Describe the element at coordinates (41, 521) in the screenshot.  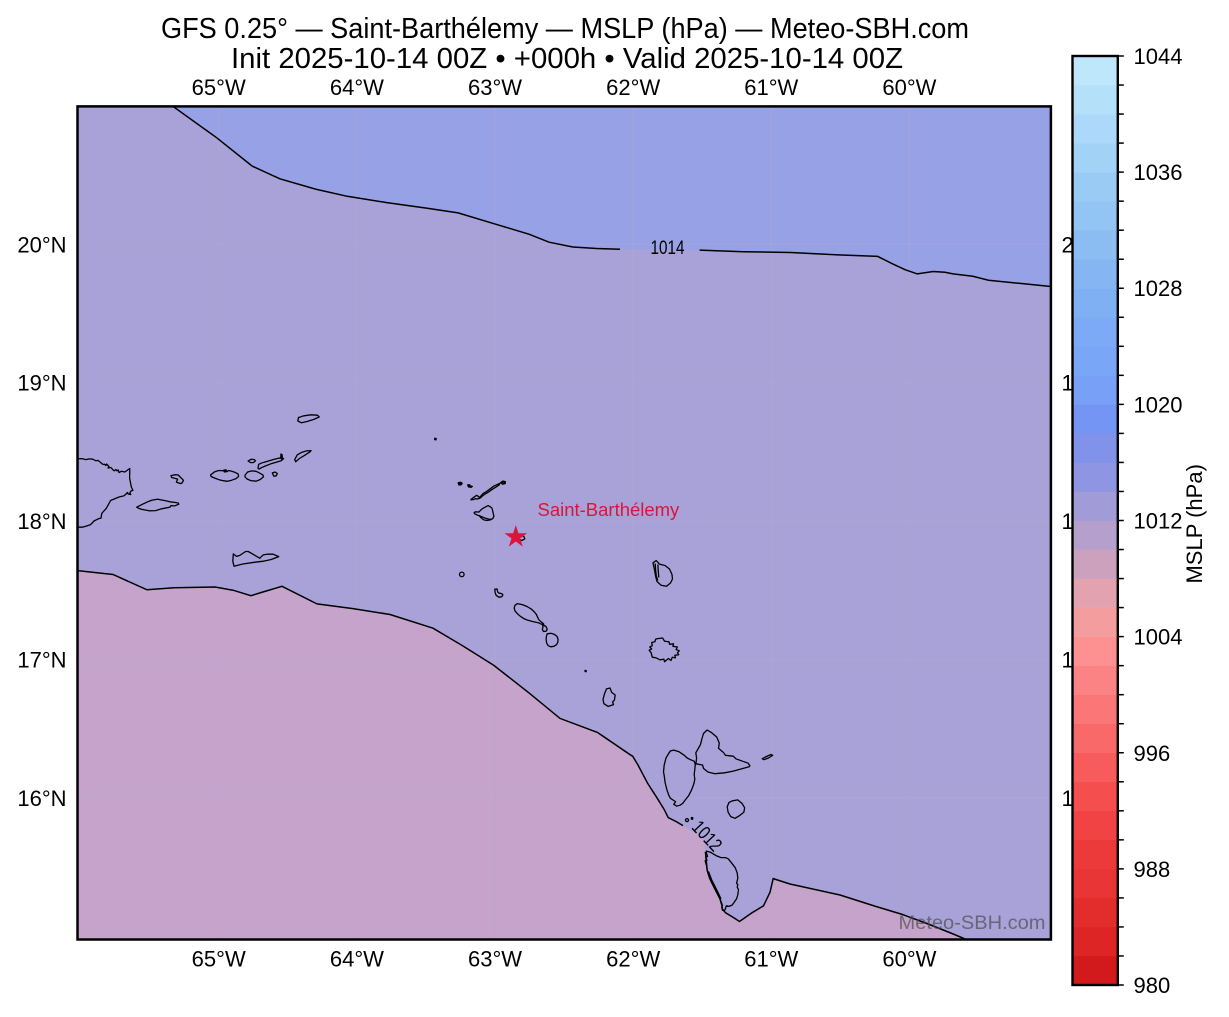
I see `svg-text: 18°N` at that location.